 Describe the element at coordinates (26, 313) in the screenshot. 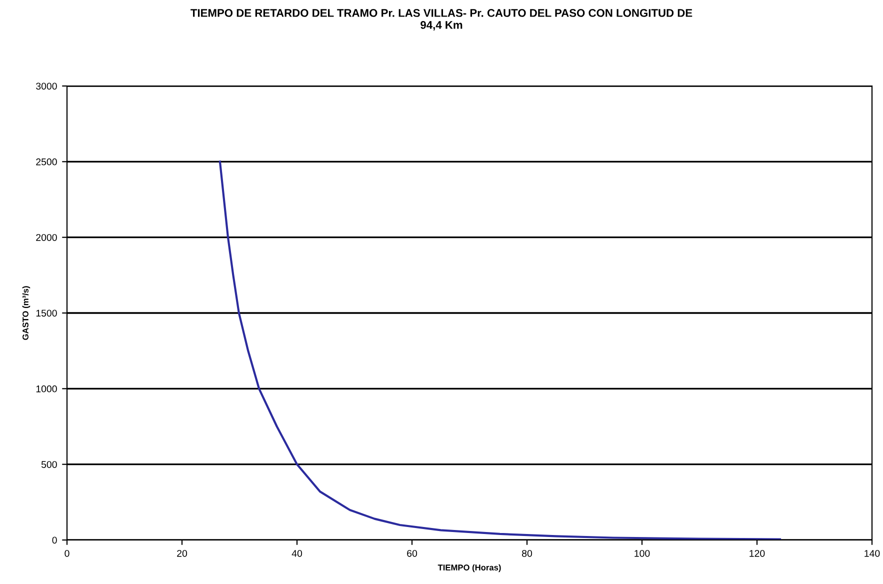

I see `y-axis-title: GASTO (m³/s)` at that location.